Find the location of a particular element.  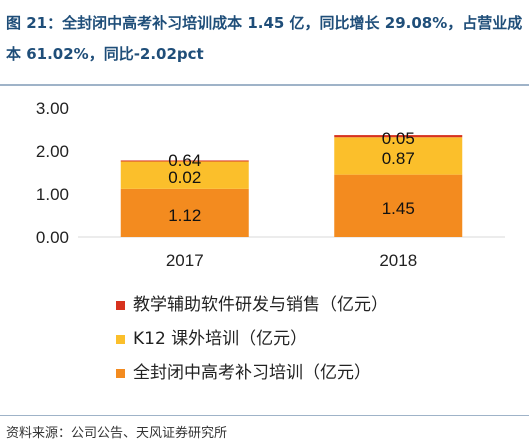

data-label: 0.64 is located at coordinates (184, 160).